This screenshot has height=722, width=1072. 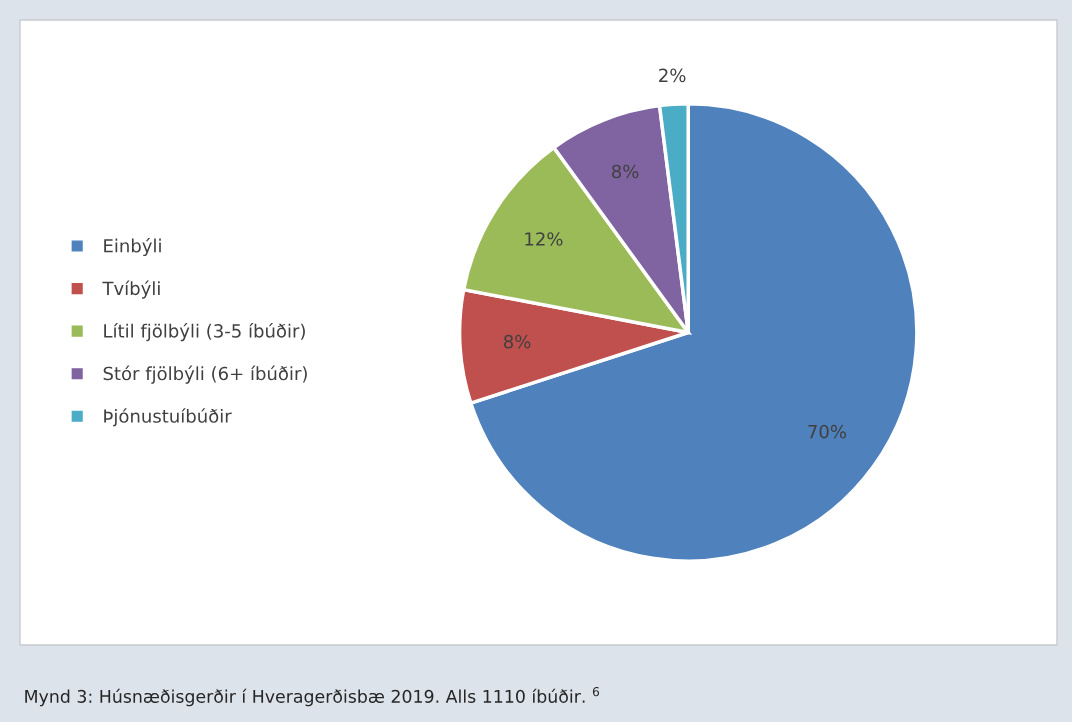 I want to click on data-label: 12%, so click(x=544, y=239).